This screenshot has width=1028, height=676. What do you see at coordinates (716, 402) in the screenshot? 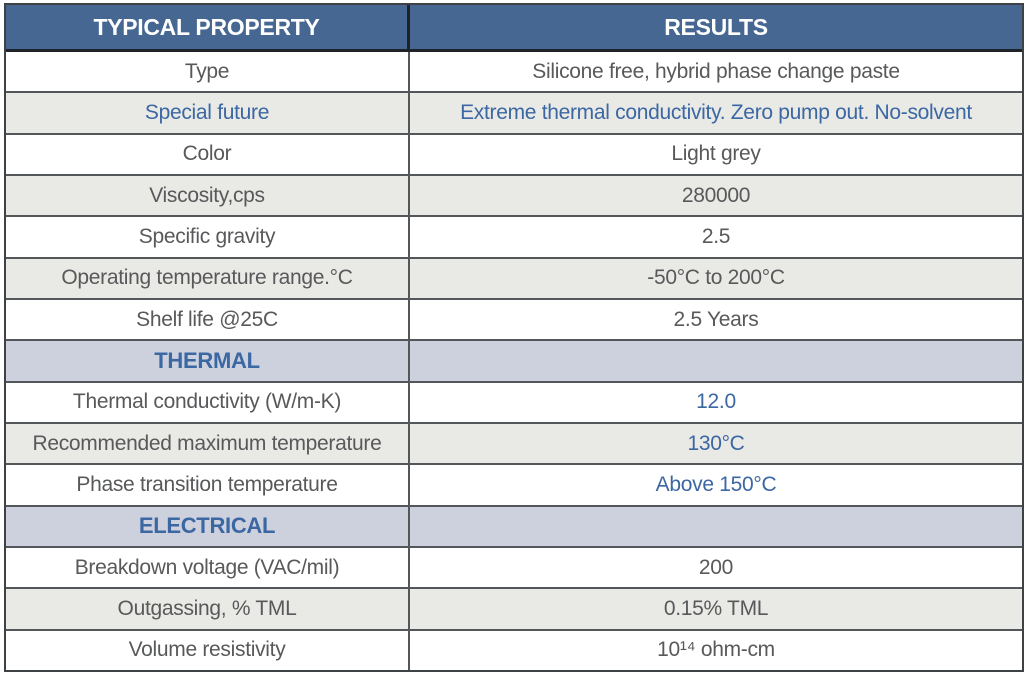
I see `result-cell: 12.0` at bounding box center [716, 402].